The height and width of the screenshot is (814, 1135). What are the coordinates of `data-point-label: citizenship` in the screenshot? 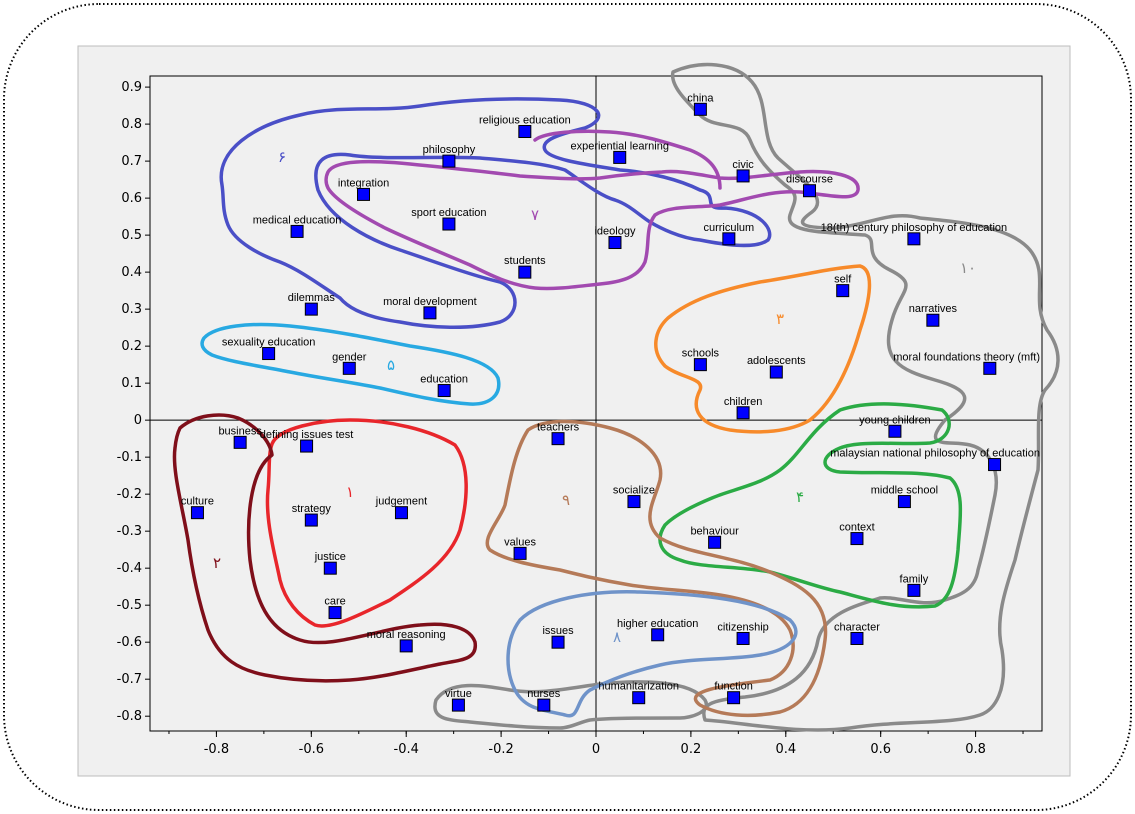 It's located at (742, 627).